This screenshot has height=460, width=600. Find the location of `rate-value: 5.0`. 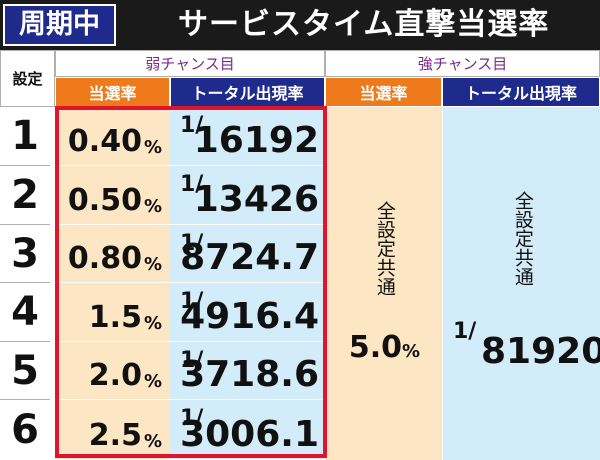

rate-value: 5.0 is located at coordinates (375, 347).